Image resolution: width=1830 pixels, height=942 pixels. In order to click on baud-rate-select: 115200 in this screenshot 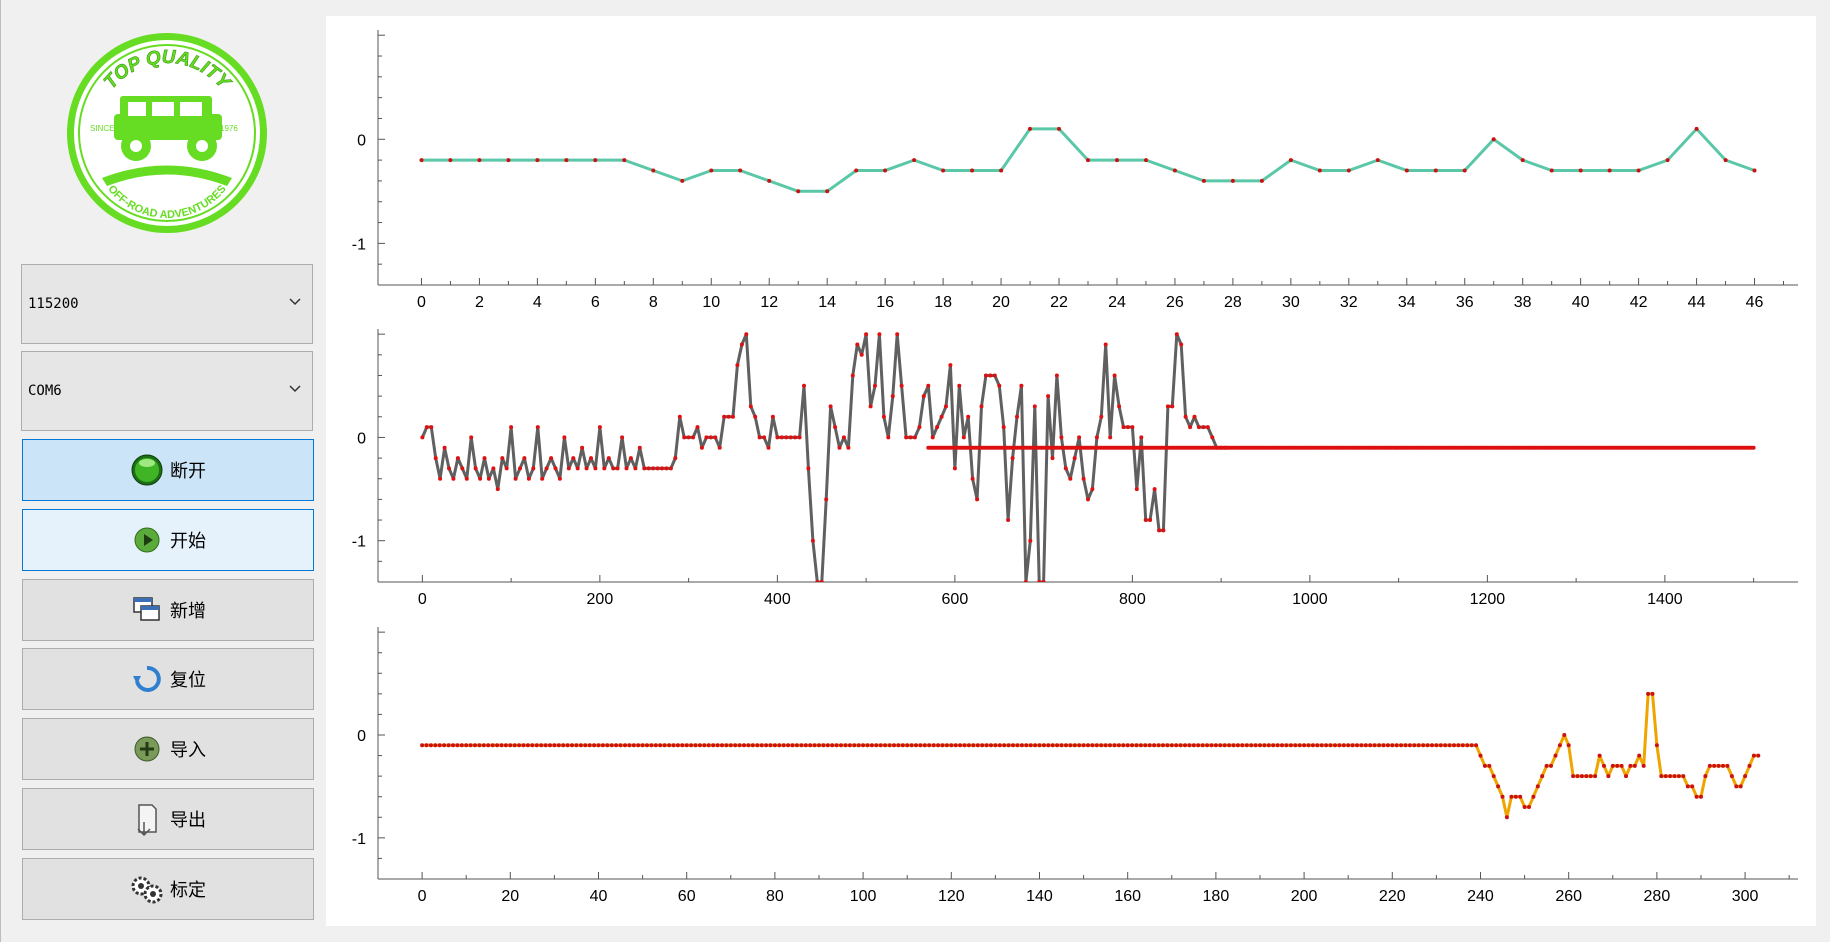, I will do `click(167, 304)`.